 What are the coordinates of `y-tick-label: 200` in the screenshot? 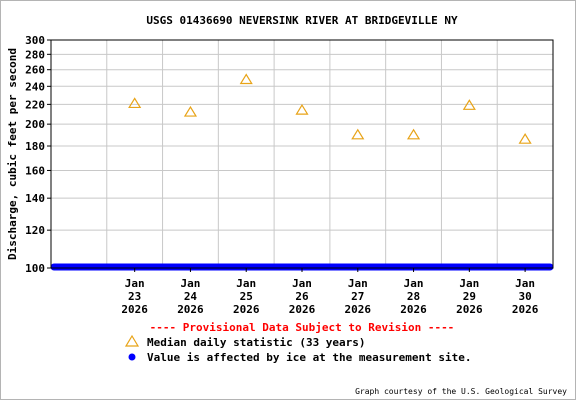 It's located at (35, 124).